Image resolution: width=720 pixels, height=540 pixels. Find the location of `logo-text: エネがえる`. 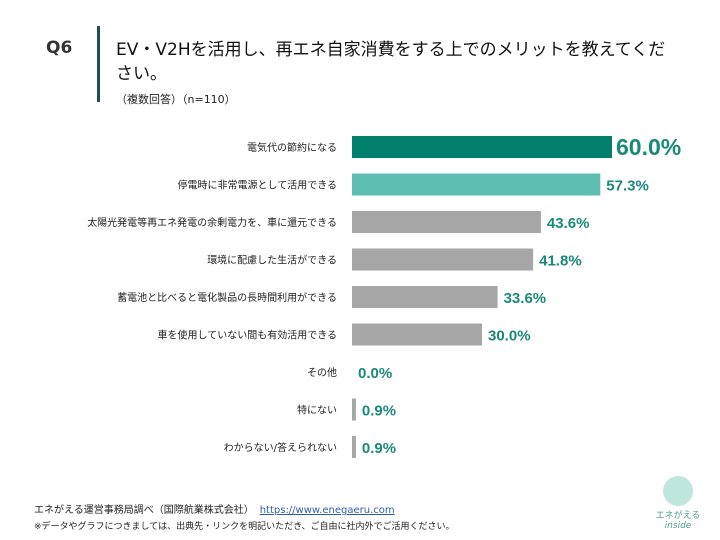

logo-text: エネがえる is located at coordinates (678, 516).